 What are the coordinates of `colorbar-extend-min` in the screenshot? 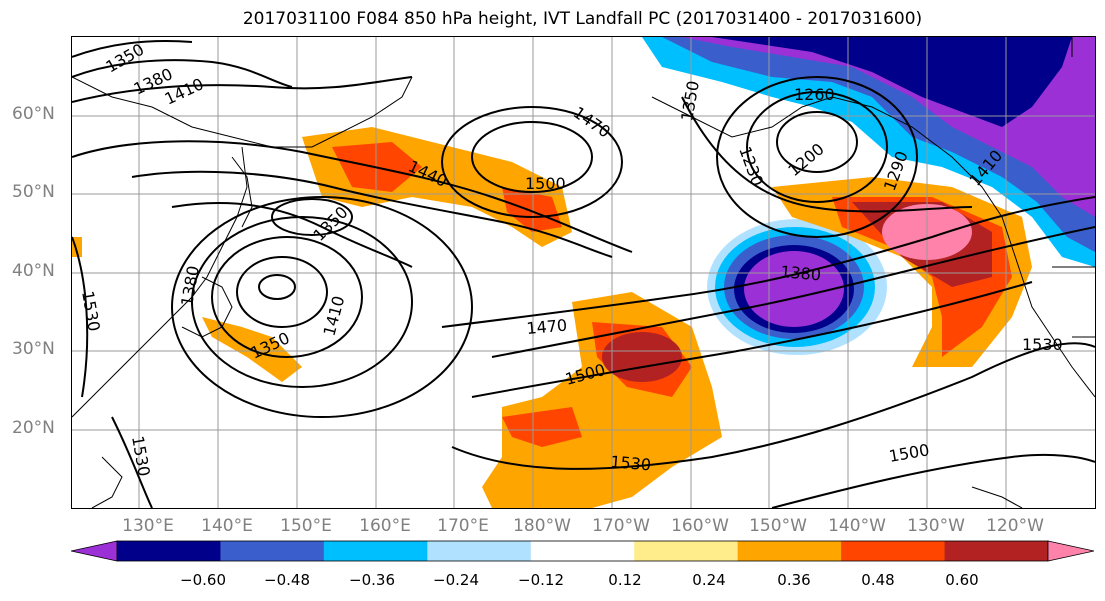 It's located at (94, 551).